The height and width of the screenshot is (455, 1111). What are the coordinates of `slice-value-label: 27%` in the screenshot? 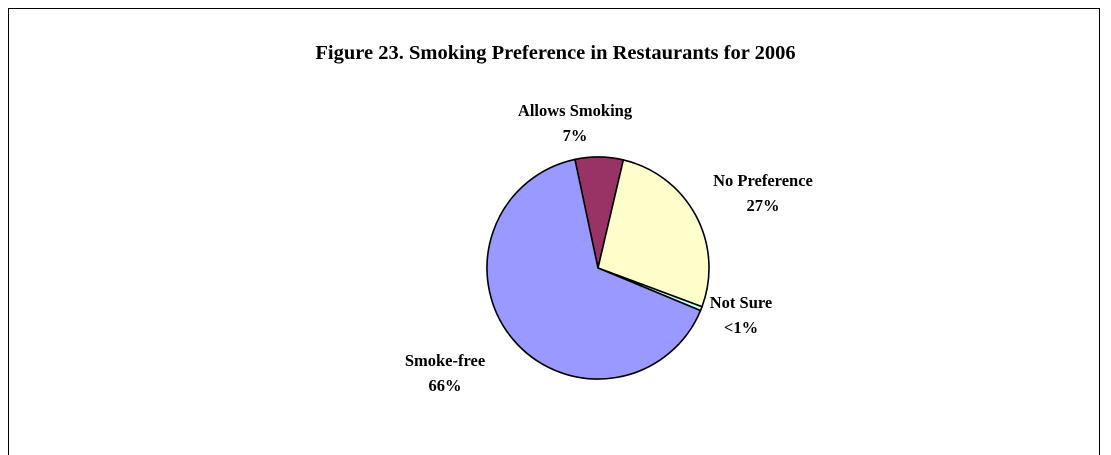 It's located at (763, 205).